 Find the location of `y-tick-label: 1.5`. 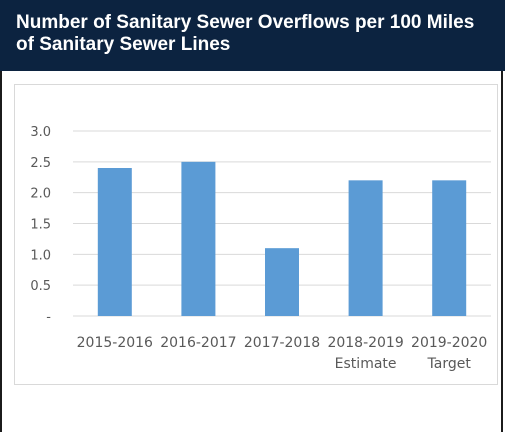

y-tick-label: 1.5 is located at coordinates (40, 225).